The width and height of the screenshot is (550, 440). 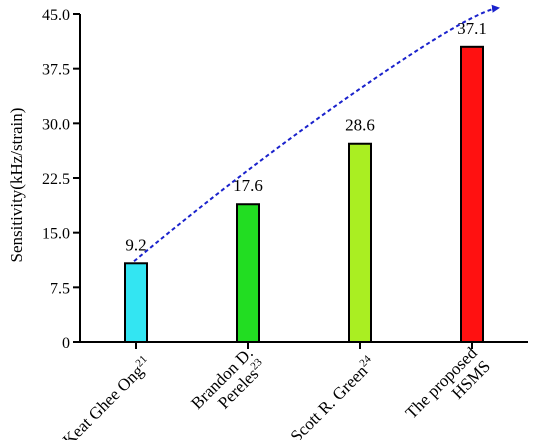 I want to click on data-label: 37.1, so click(x=472, y=28).